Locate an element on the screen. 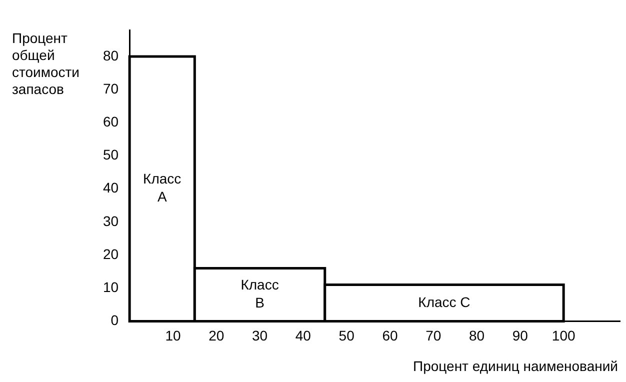 Image resolution: width=626 pixels, height=382 pixels. x-tick-label: 30 is located at coordinates (260, 335).